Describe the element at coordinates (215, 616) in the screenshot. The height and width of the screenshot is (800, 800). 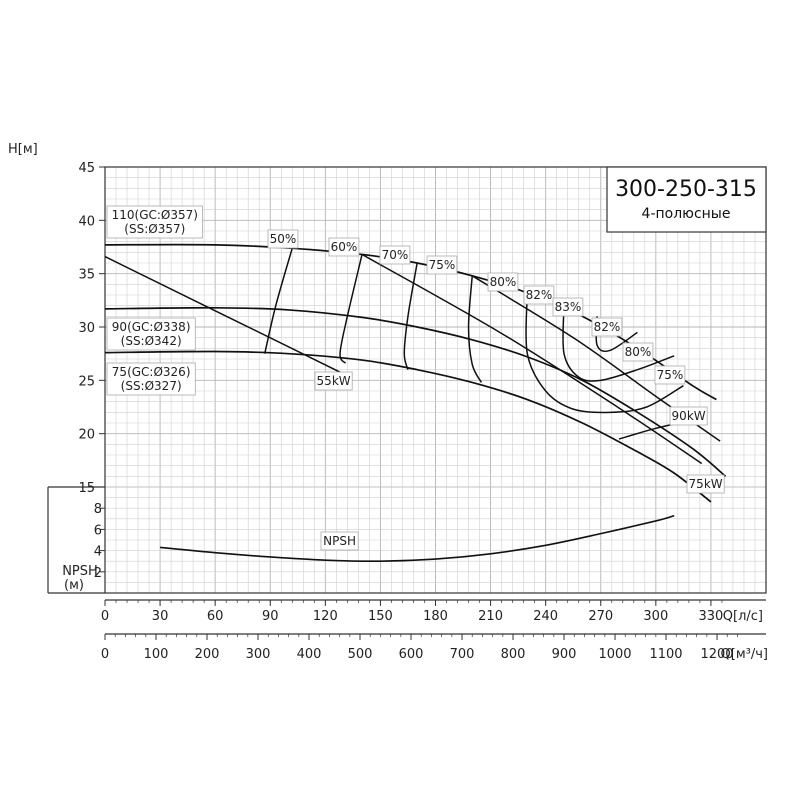
I see `q-ls-tick-label: 60` at that location.